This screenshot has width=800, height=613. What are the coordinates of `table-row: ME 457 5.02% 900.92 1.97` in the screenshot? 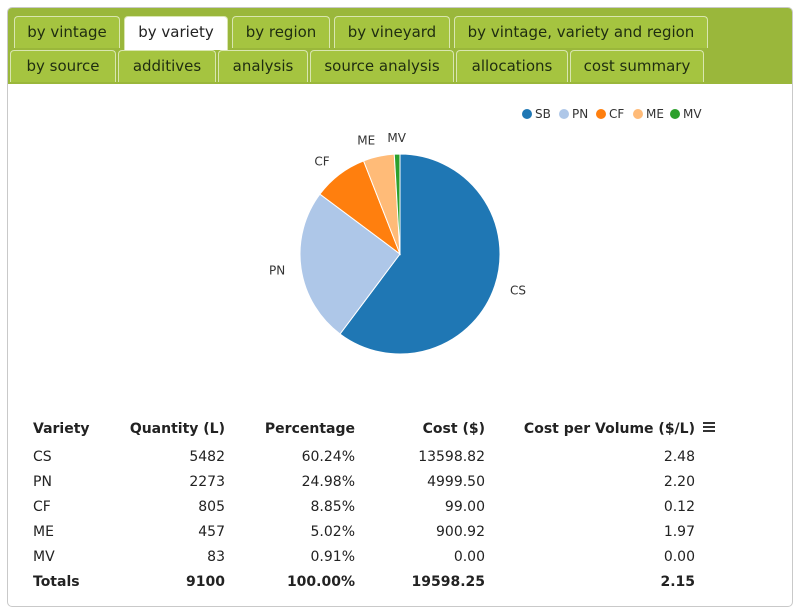 It's located at (379, 531).